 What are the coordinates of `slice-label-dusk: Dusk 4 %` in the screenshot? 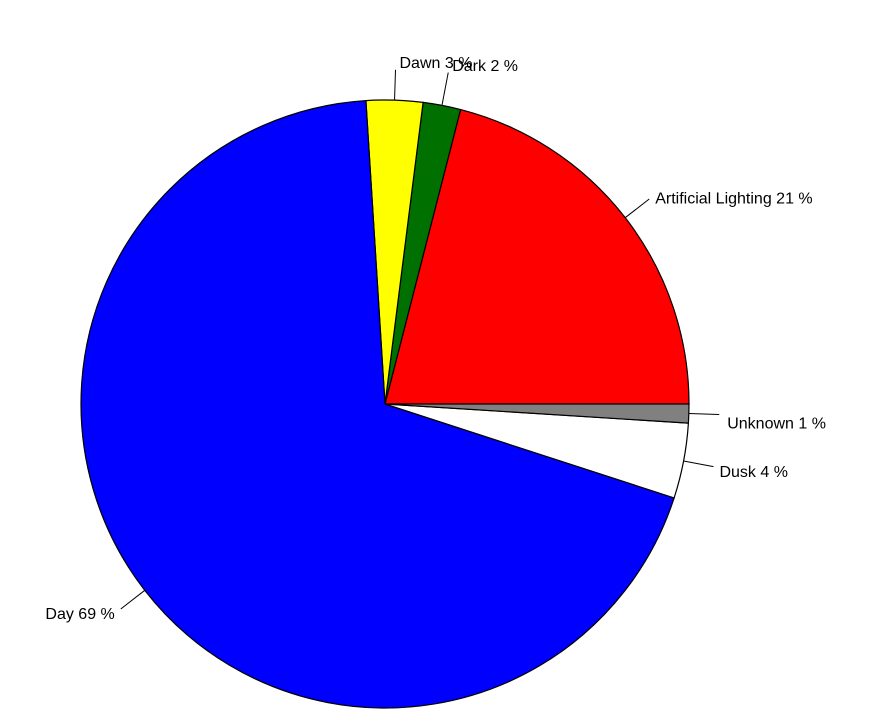 It's located at (753, 472).